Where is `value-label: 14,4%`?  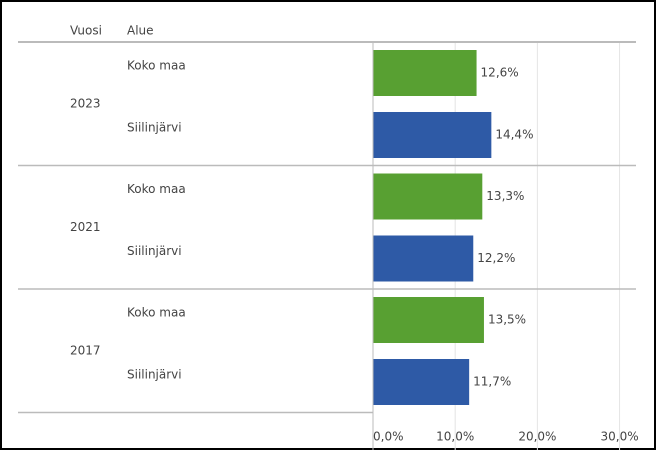
value-label: 14,4% is located at coordinates (514, 135).